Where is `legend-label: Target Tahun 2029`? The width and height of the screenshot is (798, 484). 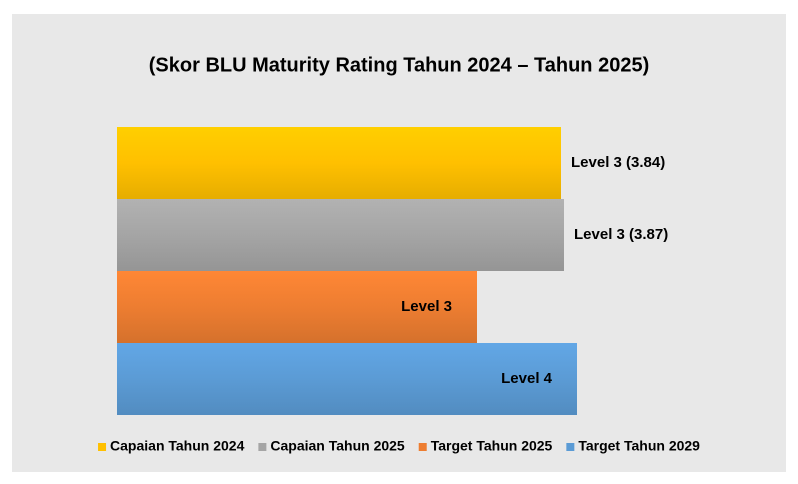 legend-label: Target Tahun 2029 is located at coordinates (639, 446).